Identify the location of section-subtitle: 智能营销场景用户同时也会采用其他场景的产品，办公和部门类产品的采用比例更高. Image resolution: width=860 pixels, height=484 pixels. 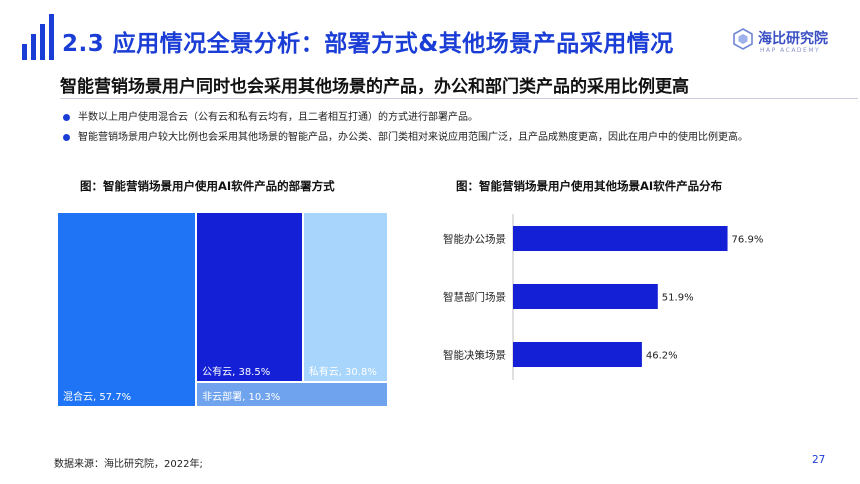
(374, 87).